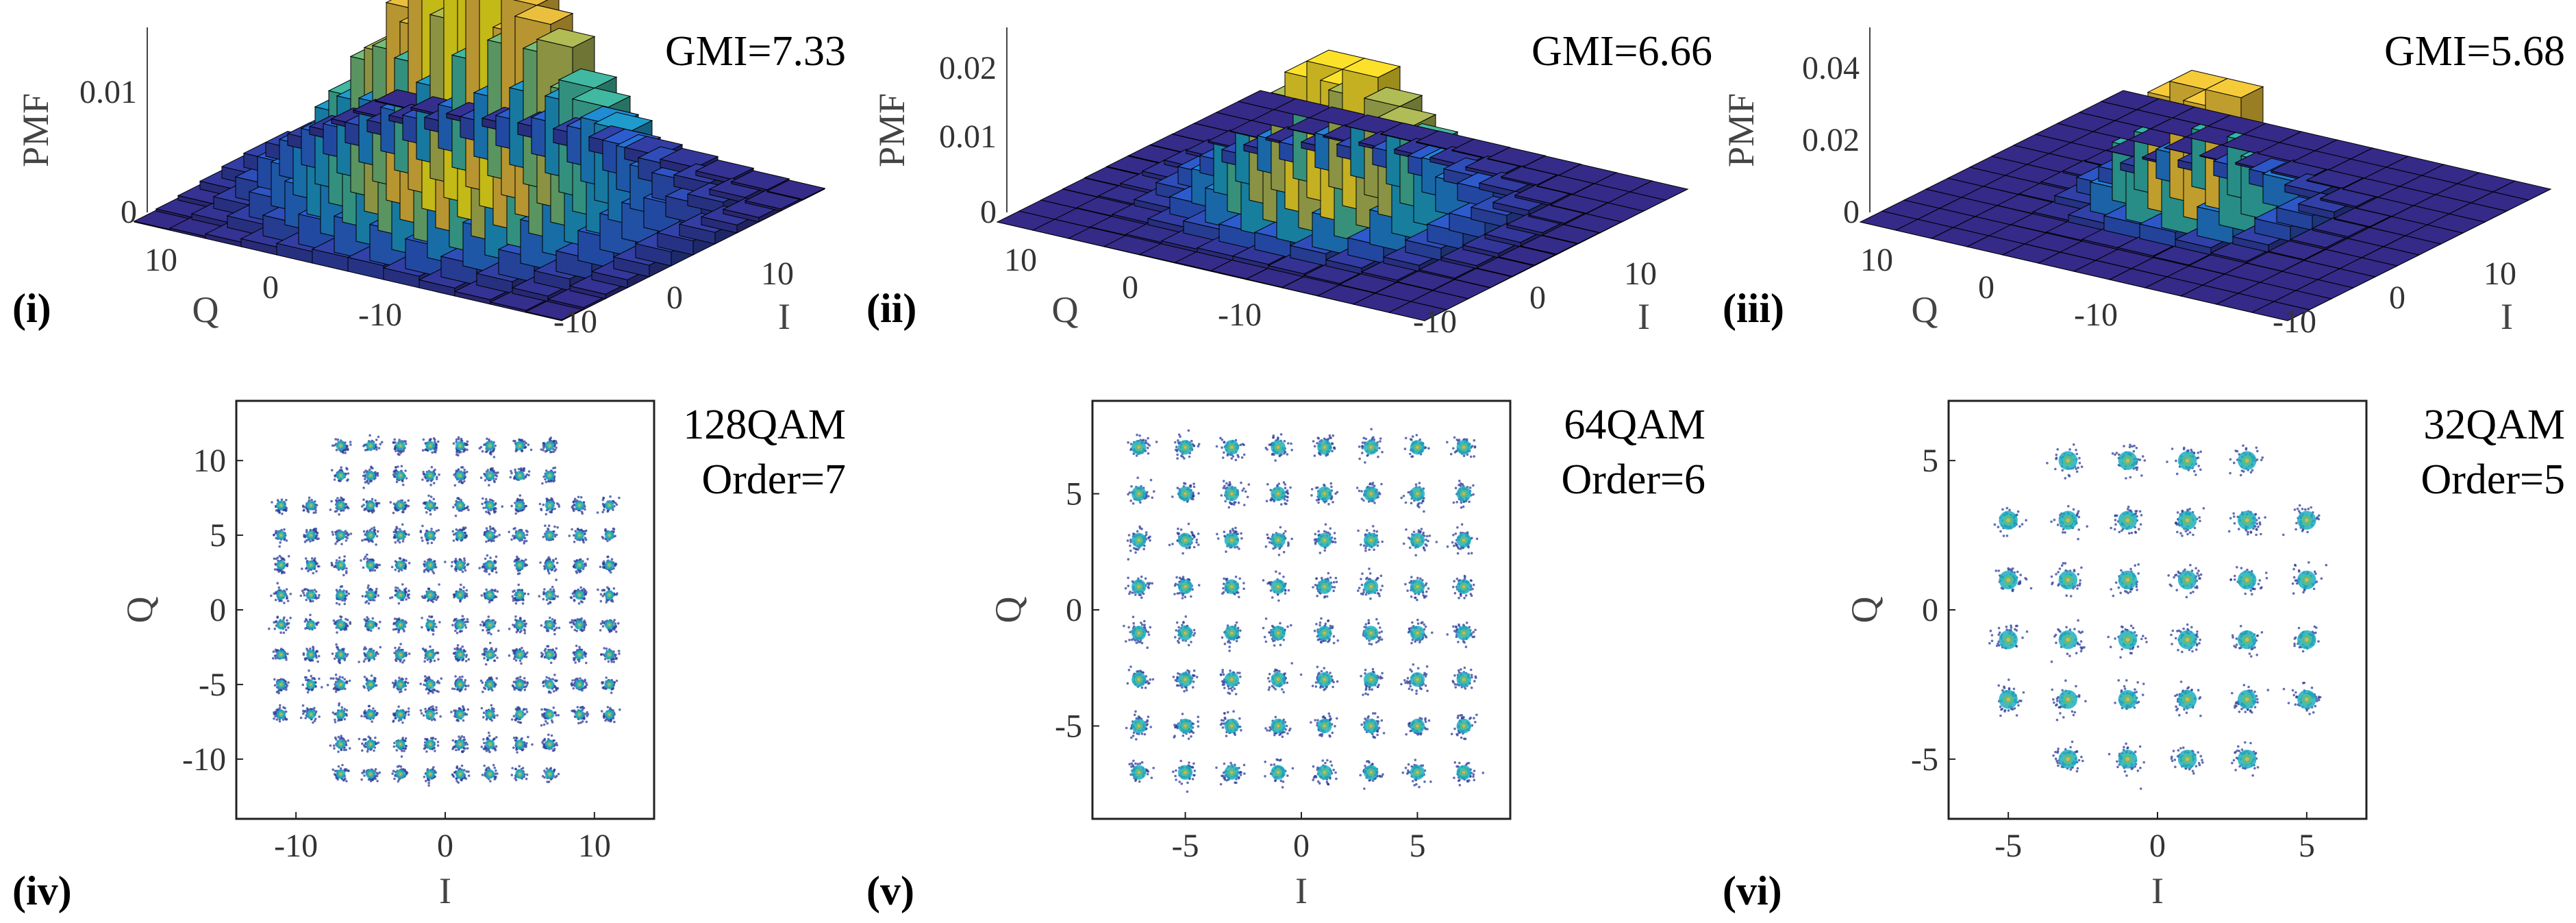 This screenshot has width=2576, height=923. I want to click on gmi-annotation: GMI=6.66, so click(1621, 51).